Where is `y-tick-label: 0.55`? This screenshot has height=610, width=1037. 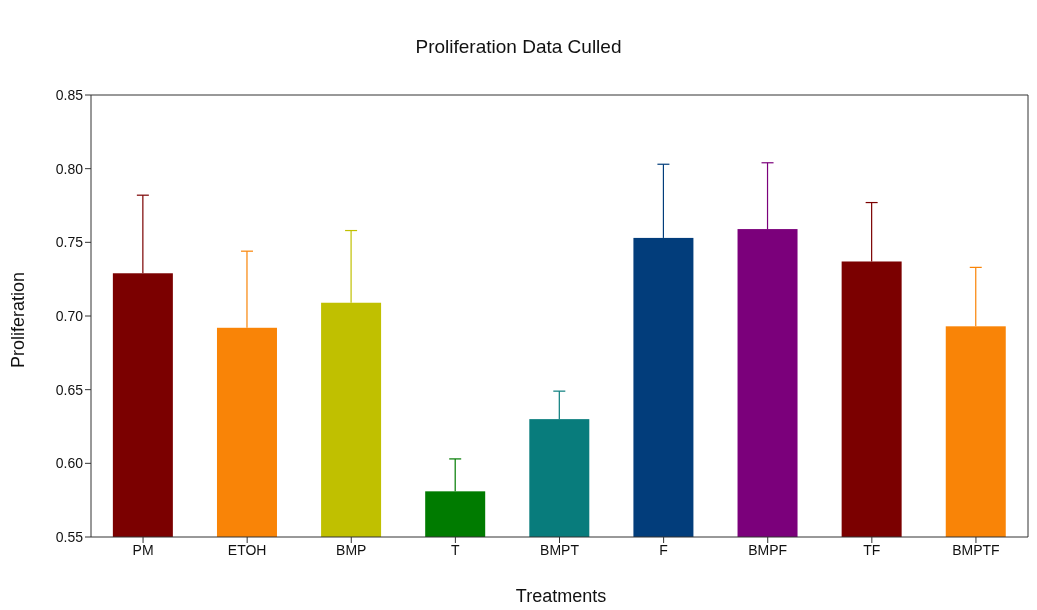 y-tick-label: 0.55 is located at coordinates (69, 536).